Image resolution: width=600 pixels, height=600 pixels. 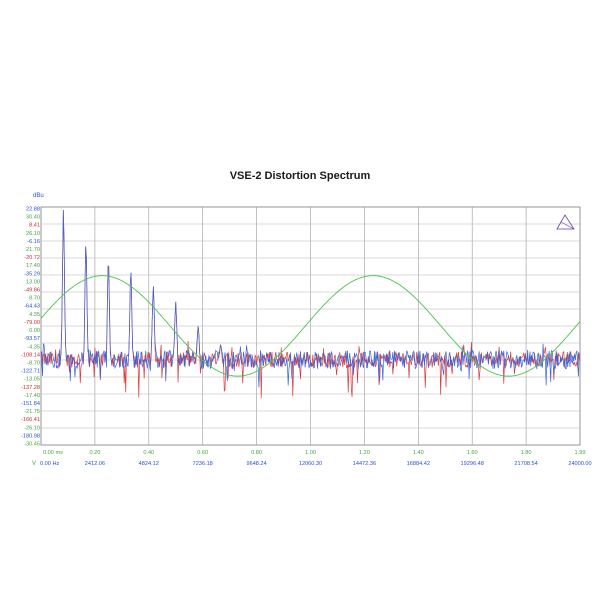 I want to click on left-axis-tick-label: -8.70, so click(x=33, y=363).